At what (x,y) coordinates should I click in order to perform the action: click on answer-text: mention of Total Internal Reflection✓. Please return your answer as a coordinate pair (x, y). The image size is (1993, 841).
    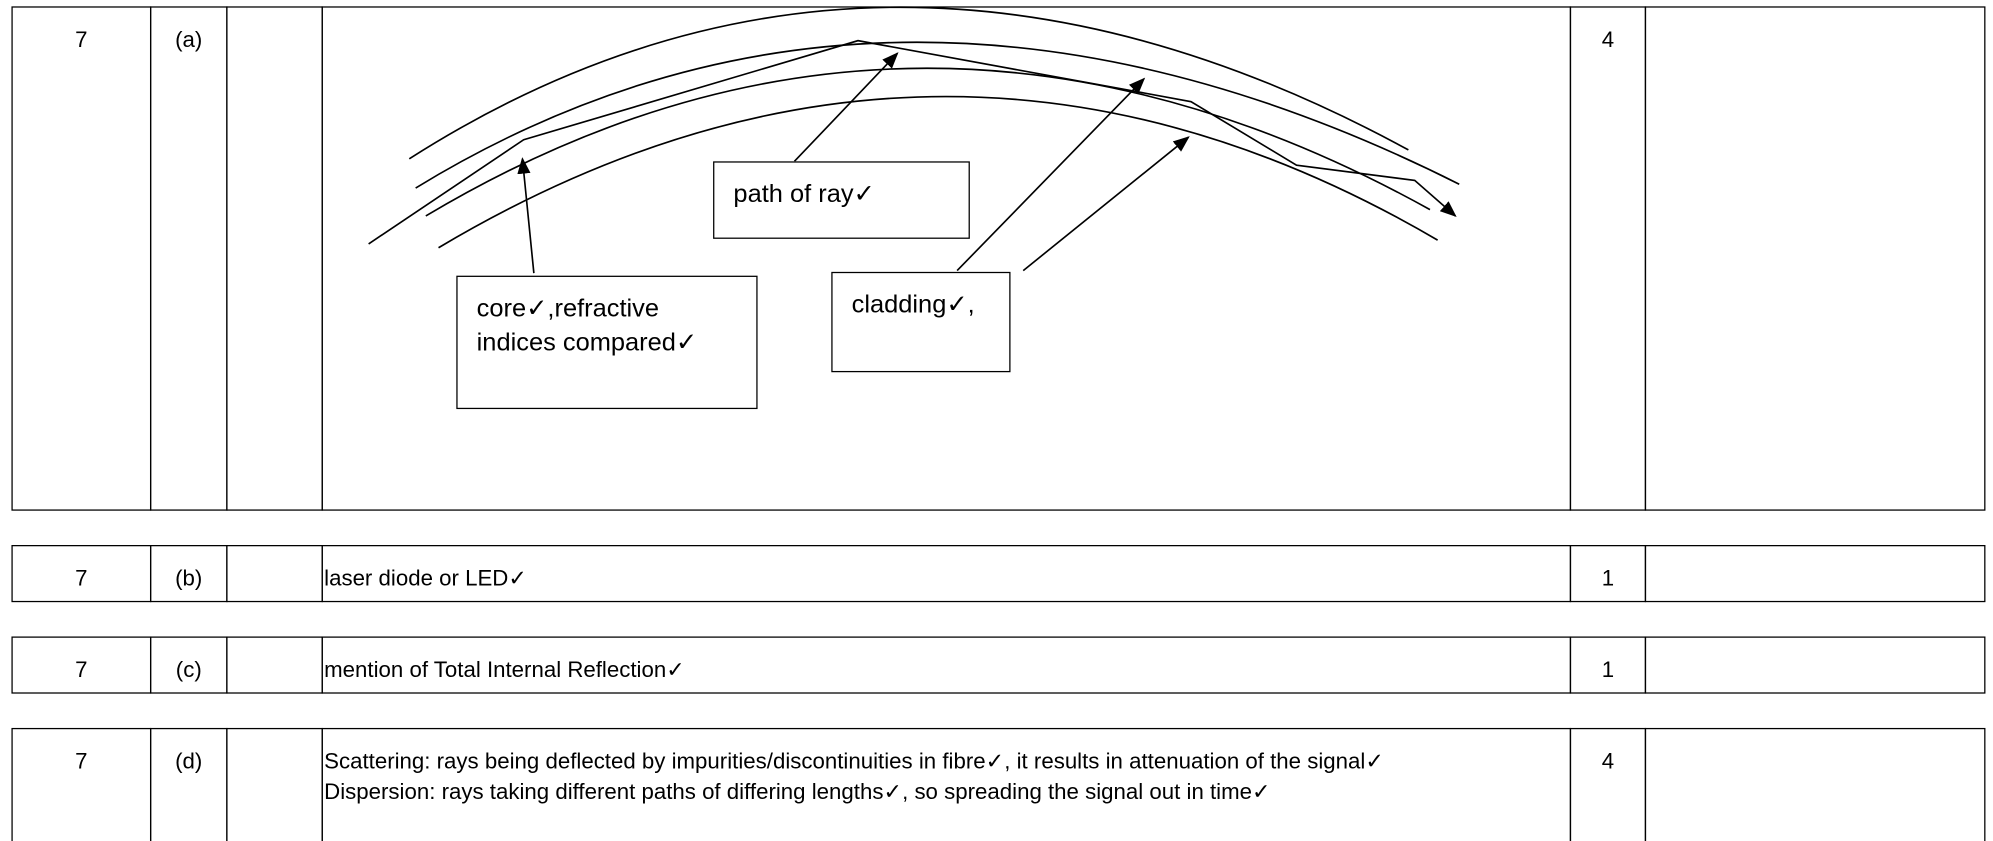
    Looking at the image, I should click on (504, 669).